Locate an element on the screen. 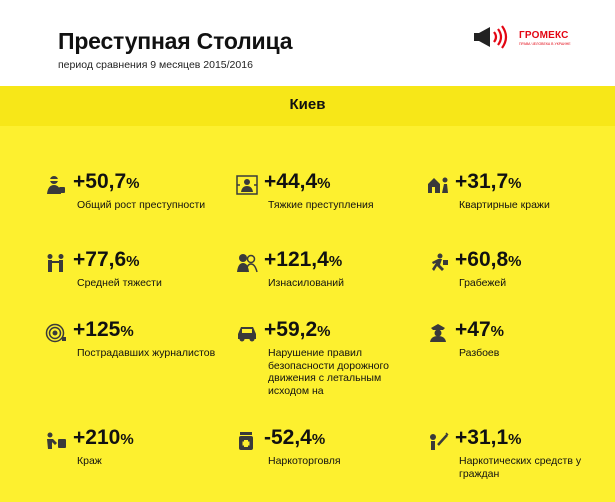 Image resolution: width=615 pixels, height=502 pixels. stat-label: Пострадавших журналистов is located at coordinates (146, 353).